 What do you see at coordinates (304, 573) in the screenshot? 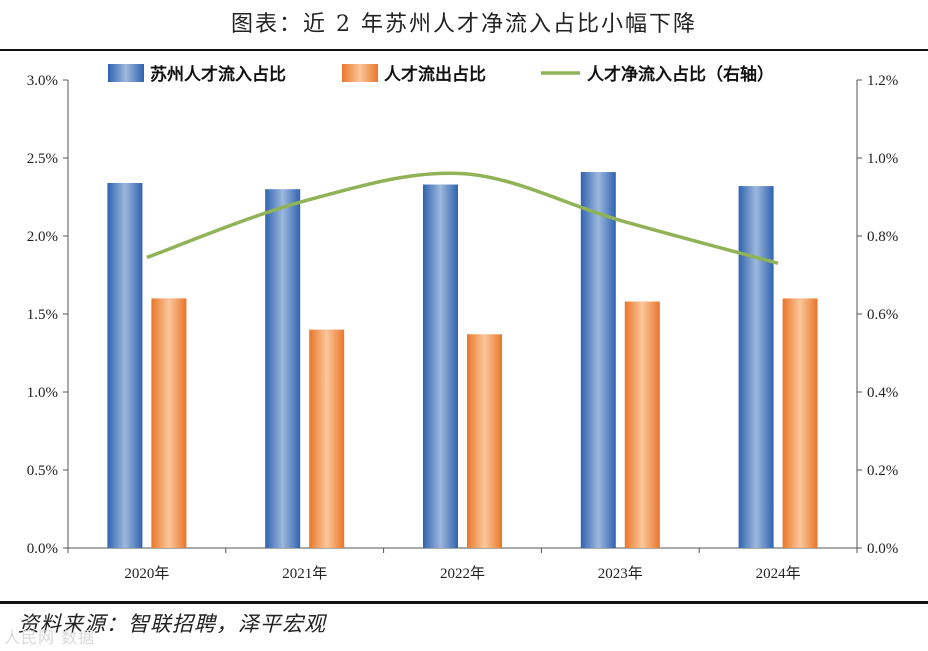
I see `x-tick-label: 2021年` at bounding box center [304, 573].